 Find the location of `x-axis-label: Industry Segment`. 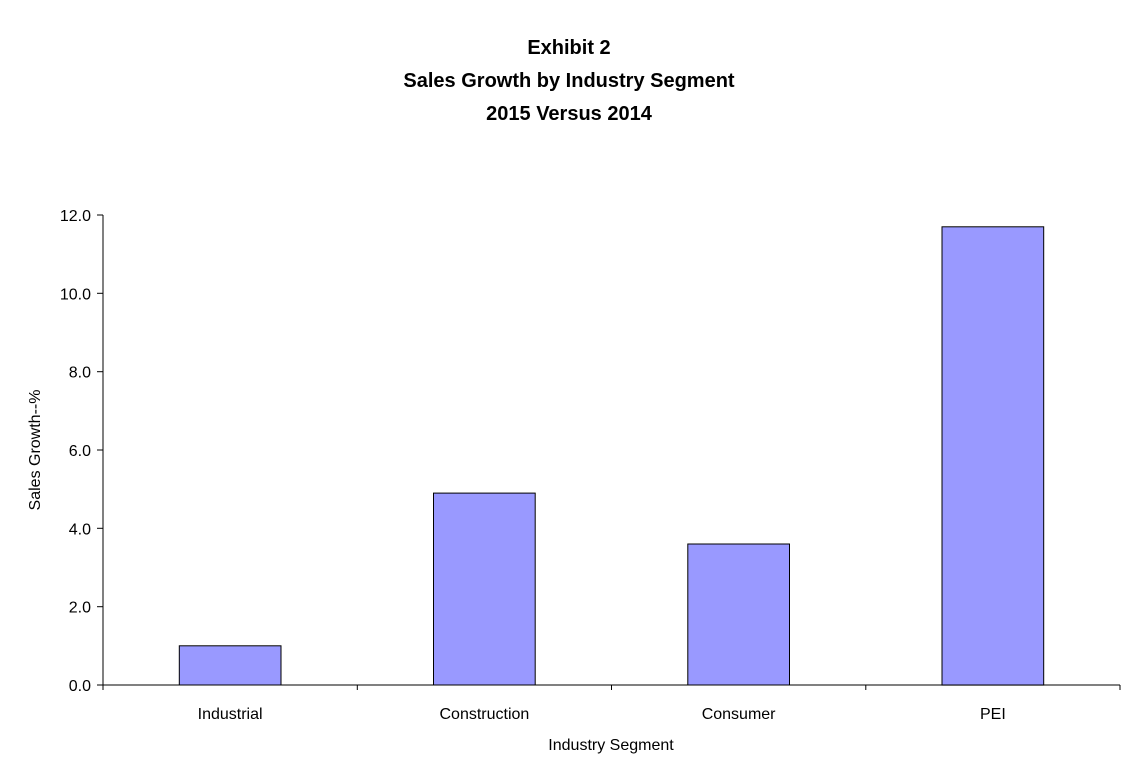

x-axis-label: Industry Segment is located at coordinates (611, 745).